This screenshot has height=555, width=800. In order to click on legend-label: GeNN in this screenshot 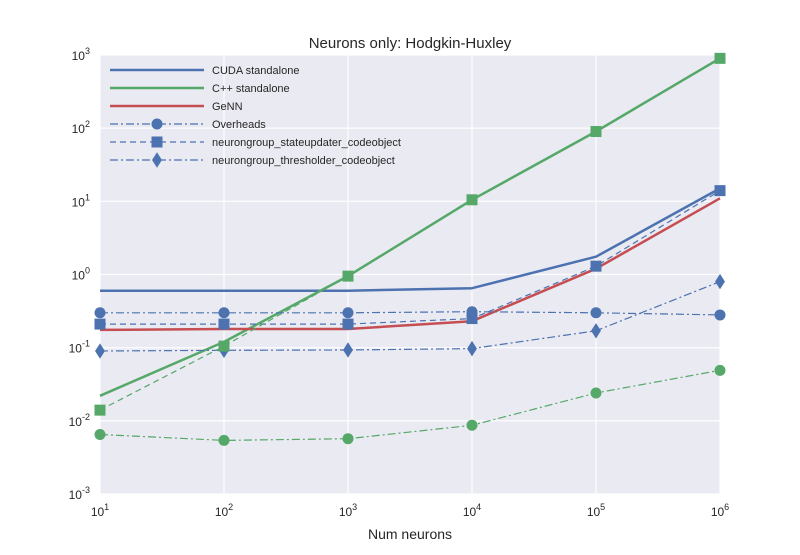, I will do `click(227, 107)`.